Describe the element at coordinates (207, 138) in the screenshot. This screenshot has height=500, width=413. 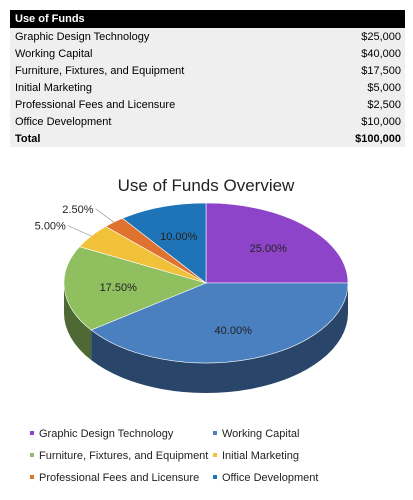
I see `table-total-row: Total $100,000` at that location.